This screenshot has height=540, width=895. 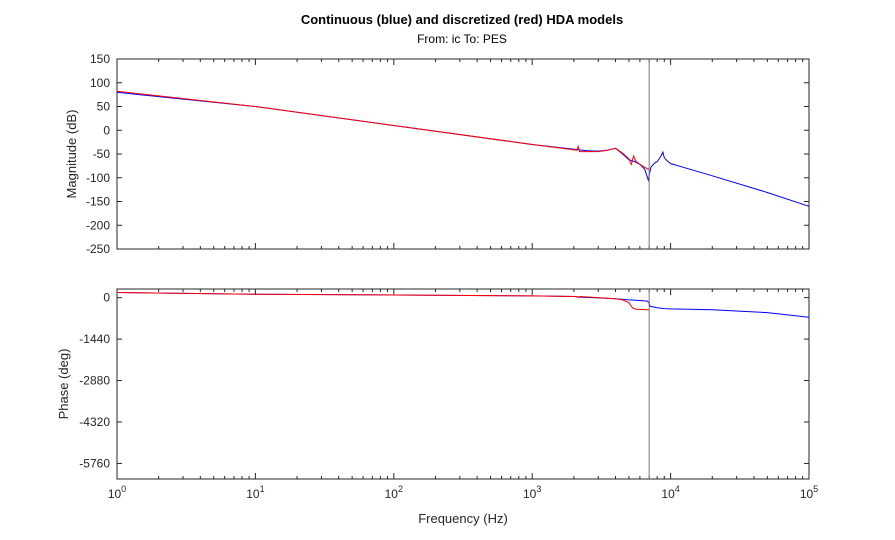 What do you see at coordinates (463, 492) in the screenshot?
I see `x-tick-labels: 10⁰ 10¹ 10² 10³ 10⁴ 10⁵` at bounding box center [463, 492].